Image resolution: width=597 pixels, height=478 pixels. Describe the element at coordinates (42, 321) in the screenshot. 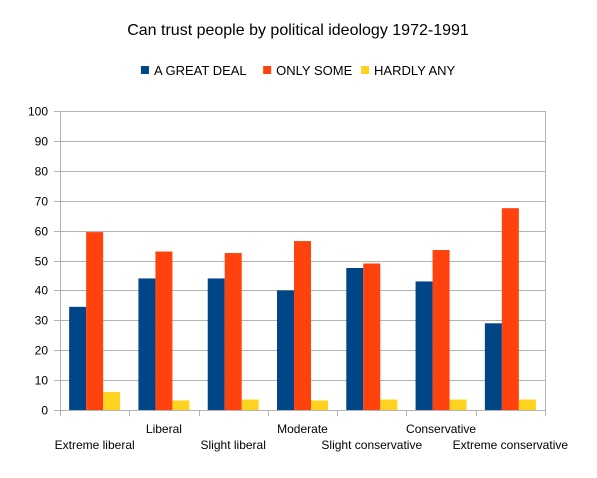

I see `y-tick-label: 30` at that location.